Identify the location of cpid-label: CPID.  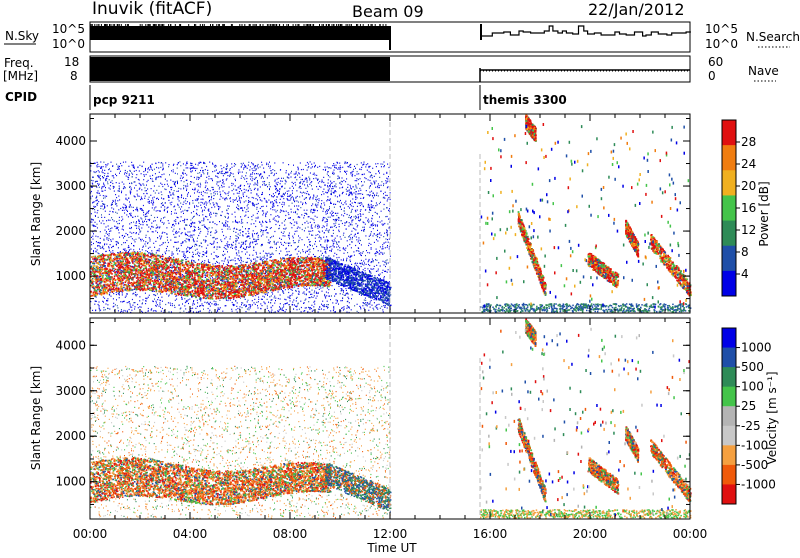
(21, 97).